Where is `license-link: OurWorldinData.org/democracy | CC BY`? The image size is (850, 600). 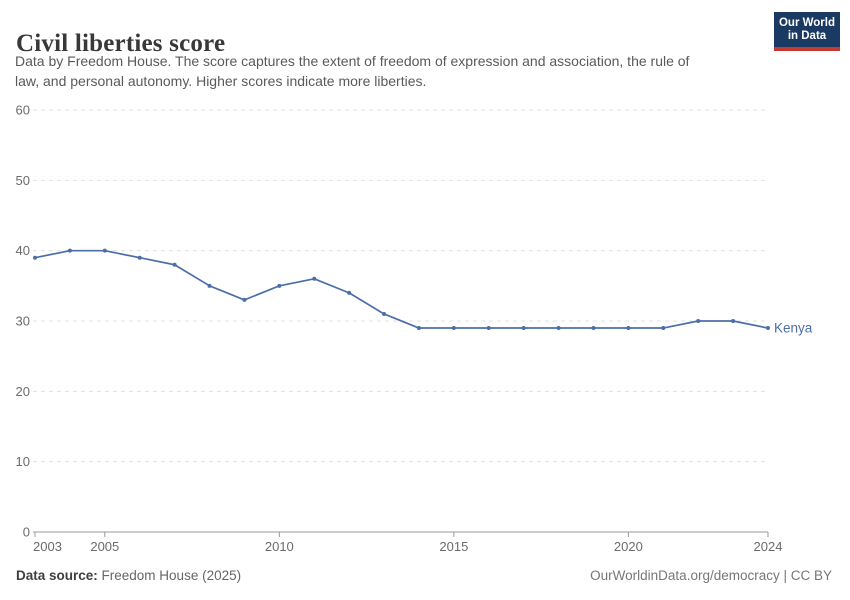
license-link: OurWorldinData.org/democracy | CC BY is located at coordinates (711, 575).